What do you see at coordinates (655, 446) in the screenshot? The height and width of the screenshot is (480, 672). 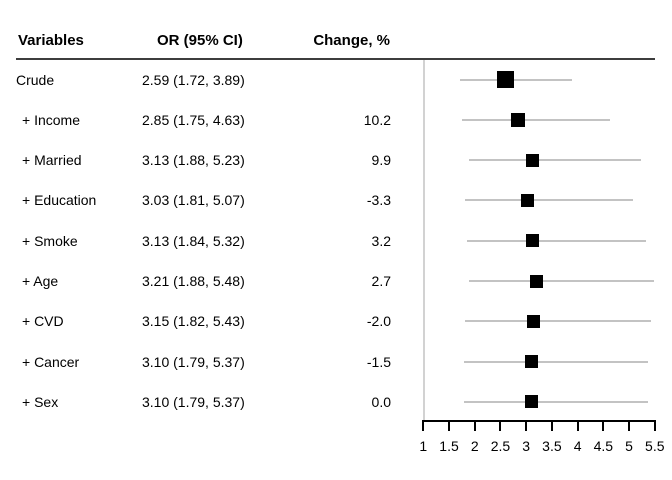 I see `x-tick-label: 5.5` at bounding box center [655, 446].